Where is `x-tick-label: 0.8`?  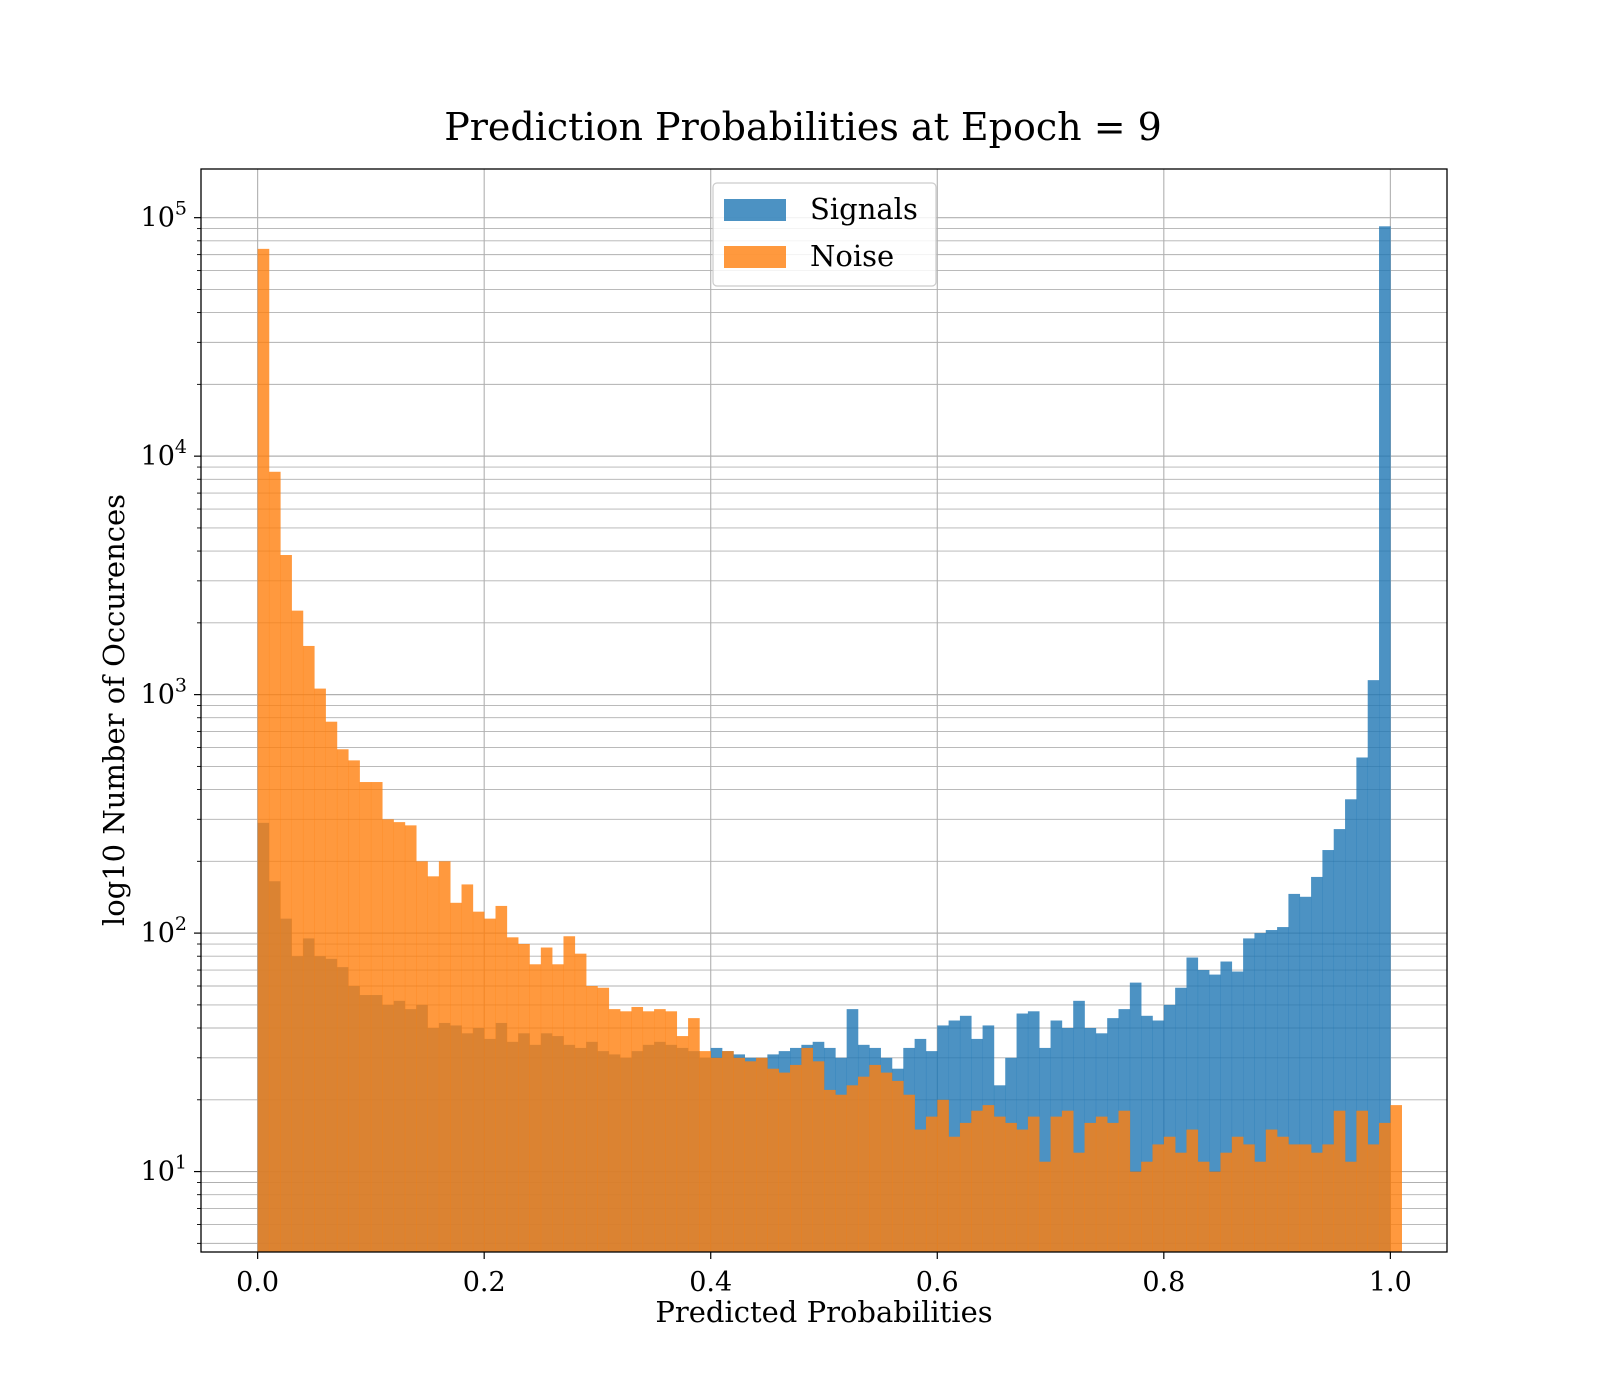 x-tick-label: 0.8 is located at coordinates (1163, 1282).